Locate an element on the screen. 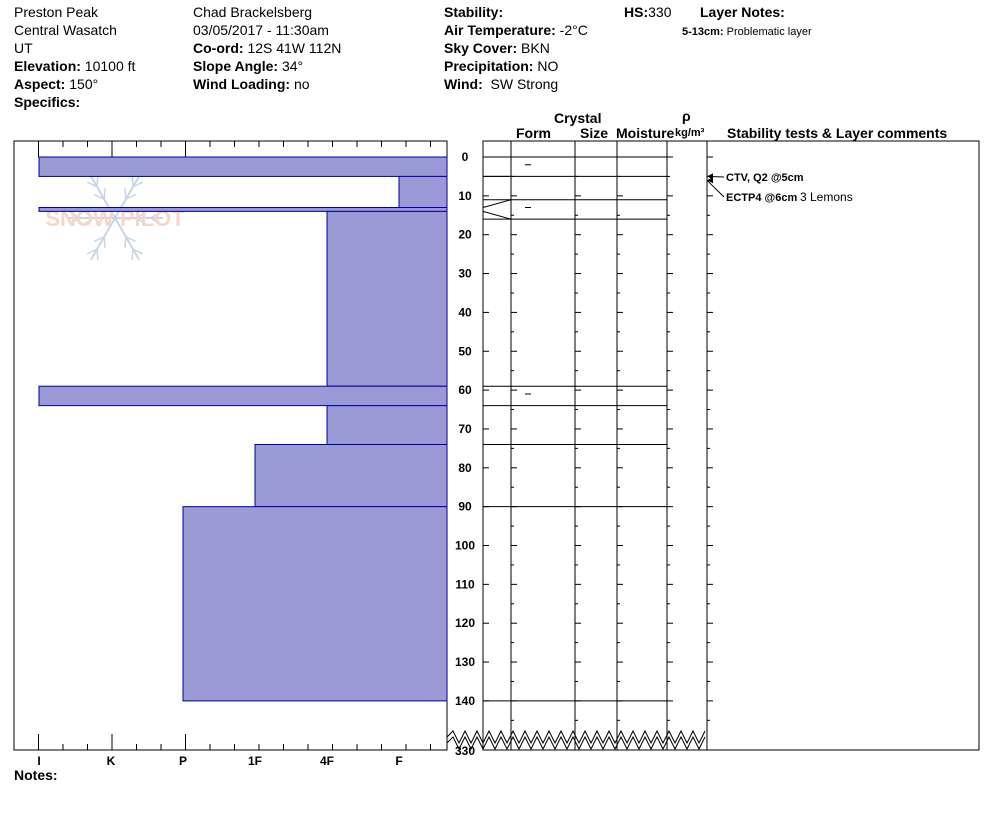  stability-test-label: CTV, Q2 @5cm is located at coordinates (765, 178).